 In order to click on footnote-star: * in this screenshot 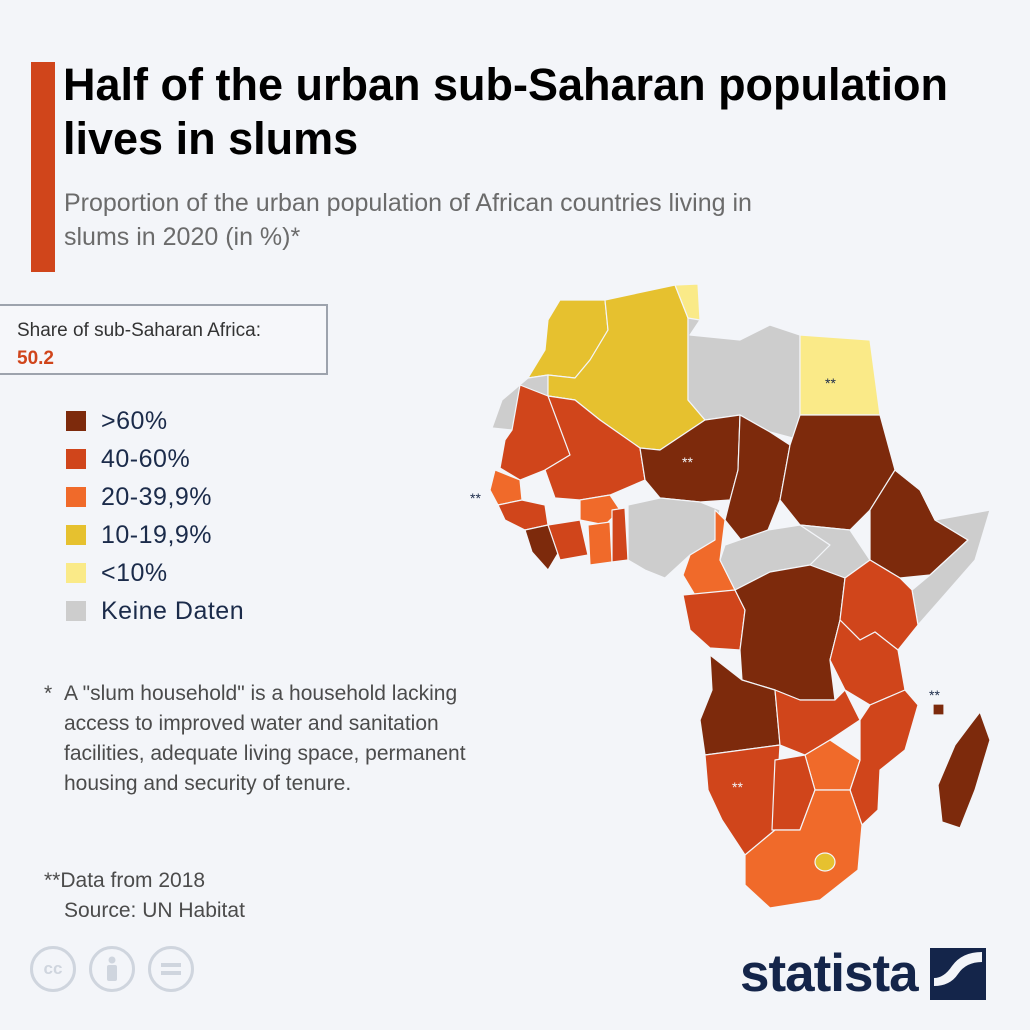, I will do `click(48, 693)`.